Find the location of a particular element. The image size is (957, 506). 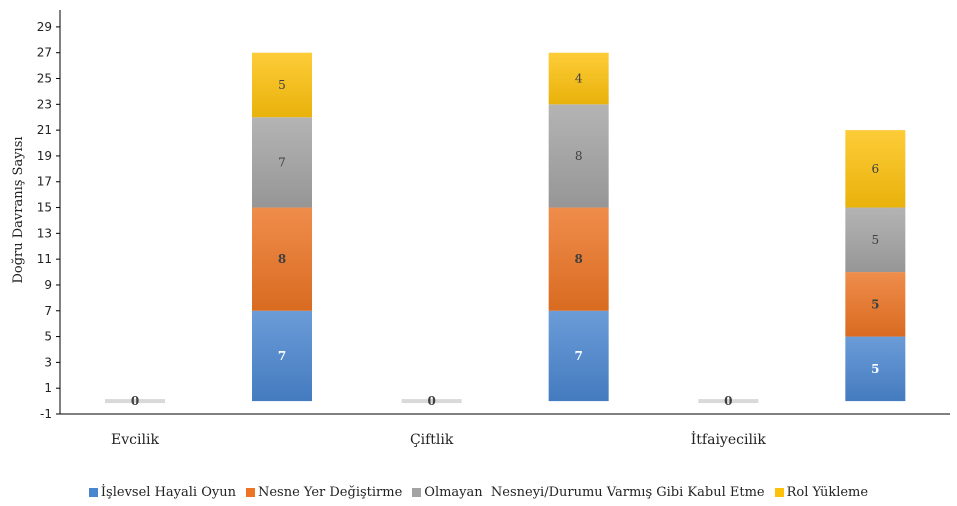

data-label: 4 is located at coordinates (579, 79).